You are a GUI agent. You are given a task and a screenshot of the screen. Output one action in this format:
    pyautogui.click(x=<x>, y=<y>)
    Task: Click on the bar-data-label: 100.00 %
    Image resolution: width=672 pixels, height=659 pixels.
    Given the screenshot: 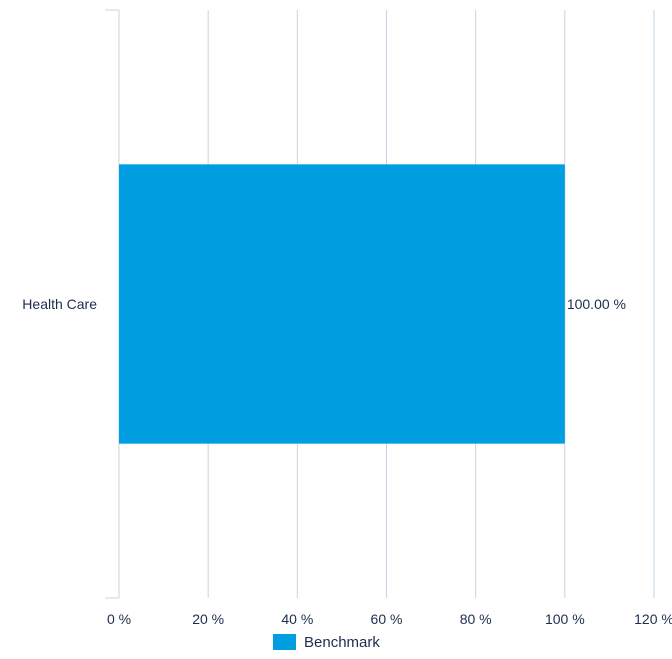 What is the action you would take?
    pyautogui.click(x=596, y=304)
    